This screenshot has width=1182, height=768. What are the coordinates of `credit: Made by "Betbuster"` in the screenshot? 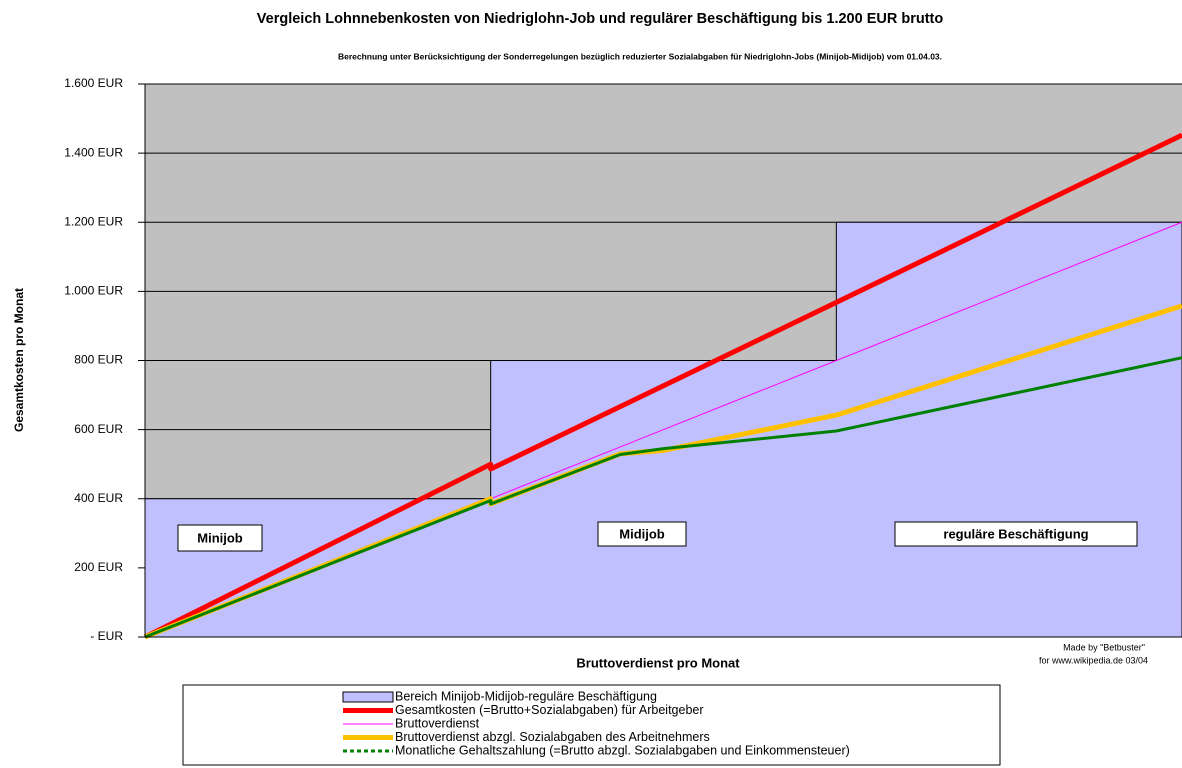 It's located at (1104, 647).